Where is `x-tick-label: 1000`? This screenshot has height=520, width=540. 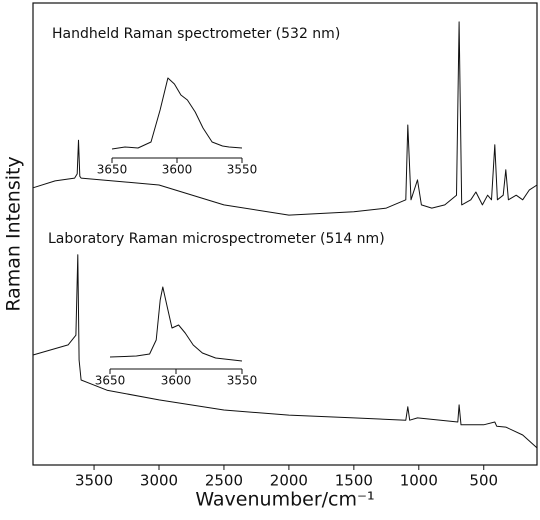 x-tick-label: 1000 is located at coordinates (419, 481).